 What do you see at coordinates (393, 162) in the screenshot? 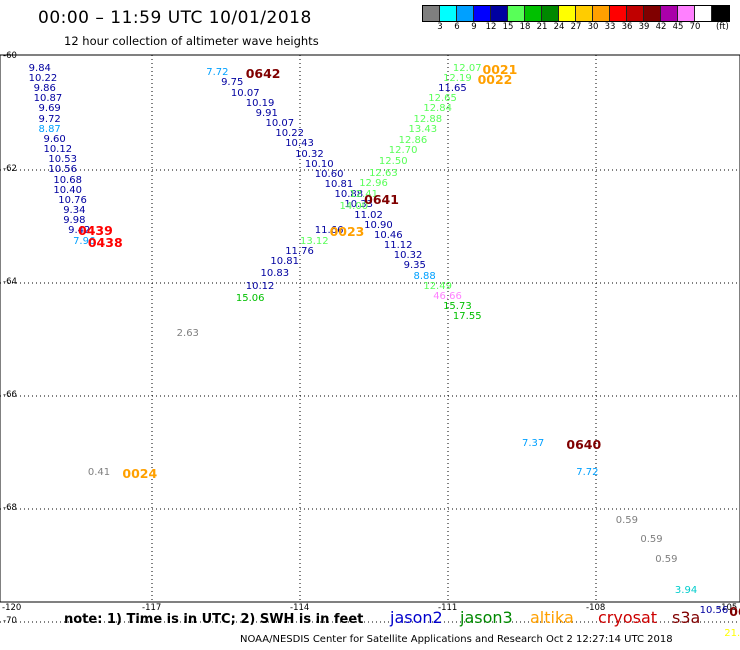
I see `wave-height-value: 12.50` at bounding box center [393, 162].